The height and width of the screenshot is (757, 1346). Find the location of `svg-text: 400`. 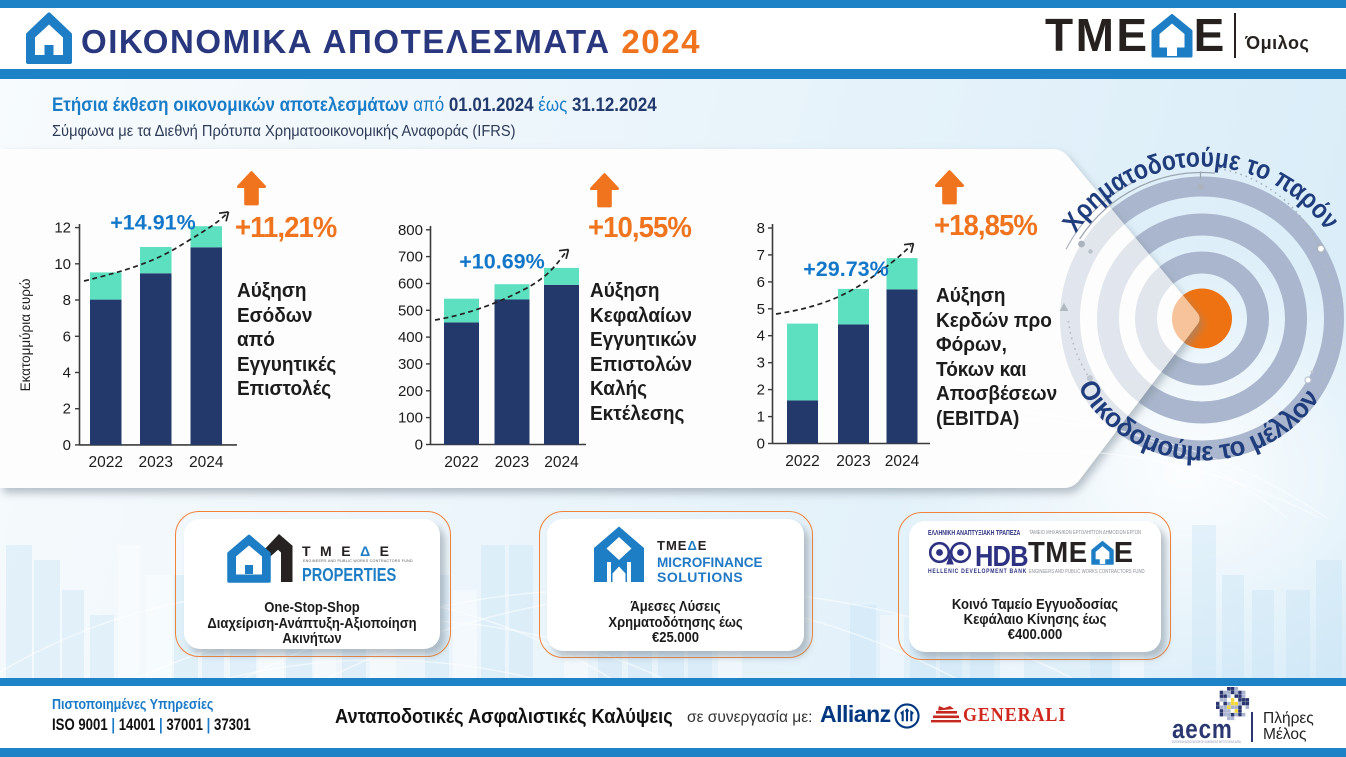

svg-text: 400 is located at coordinates (410, 337).